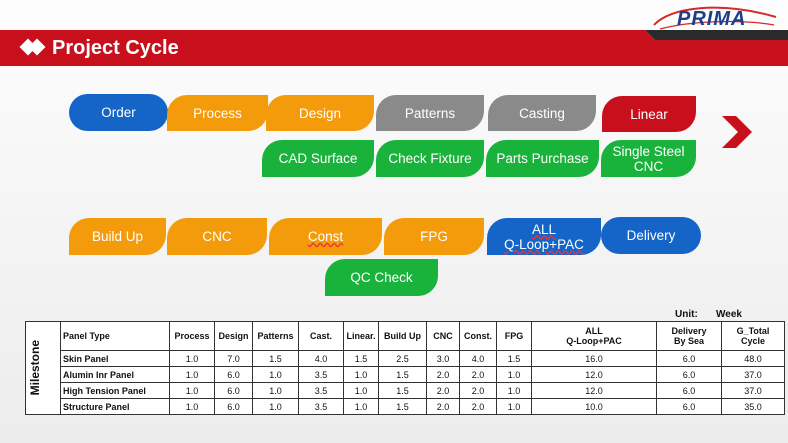 The width and height of the screenshot is (788, 443). I want to click on step-label: Check Fixture, so click(430, 158).